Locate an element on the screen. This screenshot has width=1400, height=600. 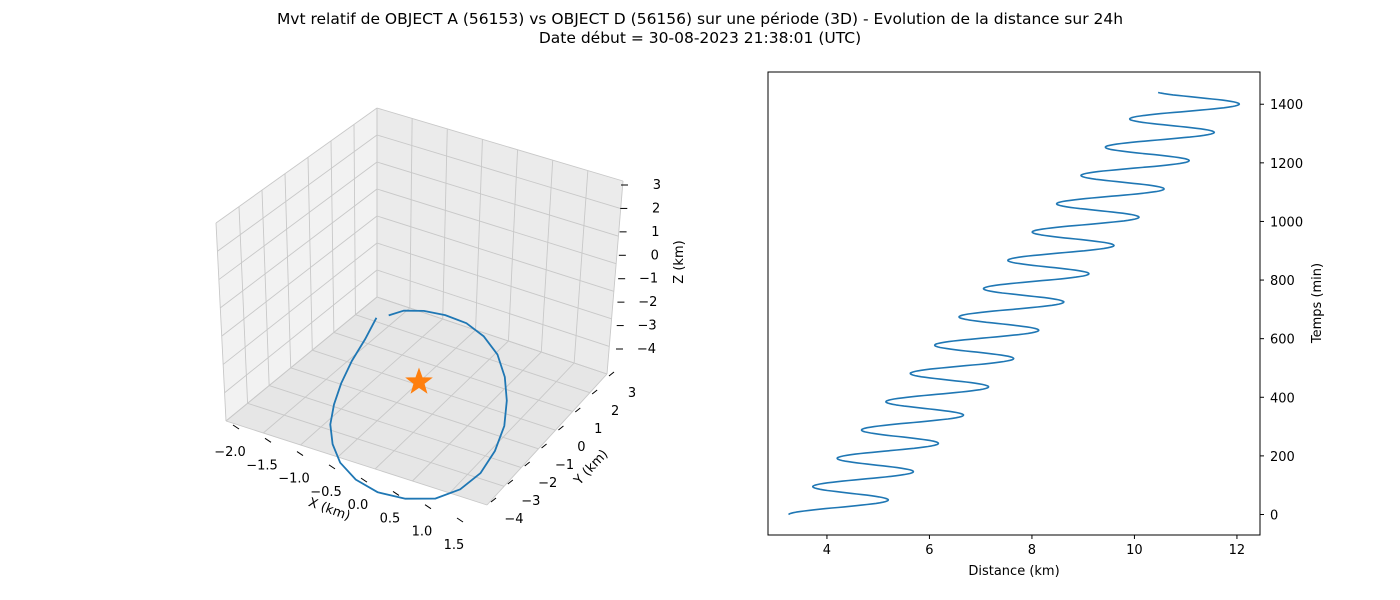
y-tick-label: 2 is located at coordinates (615, 411).